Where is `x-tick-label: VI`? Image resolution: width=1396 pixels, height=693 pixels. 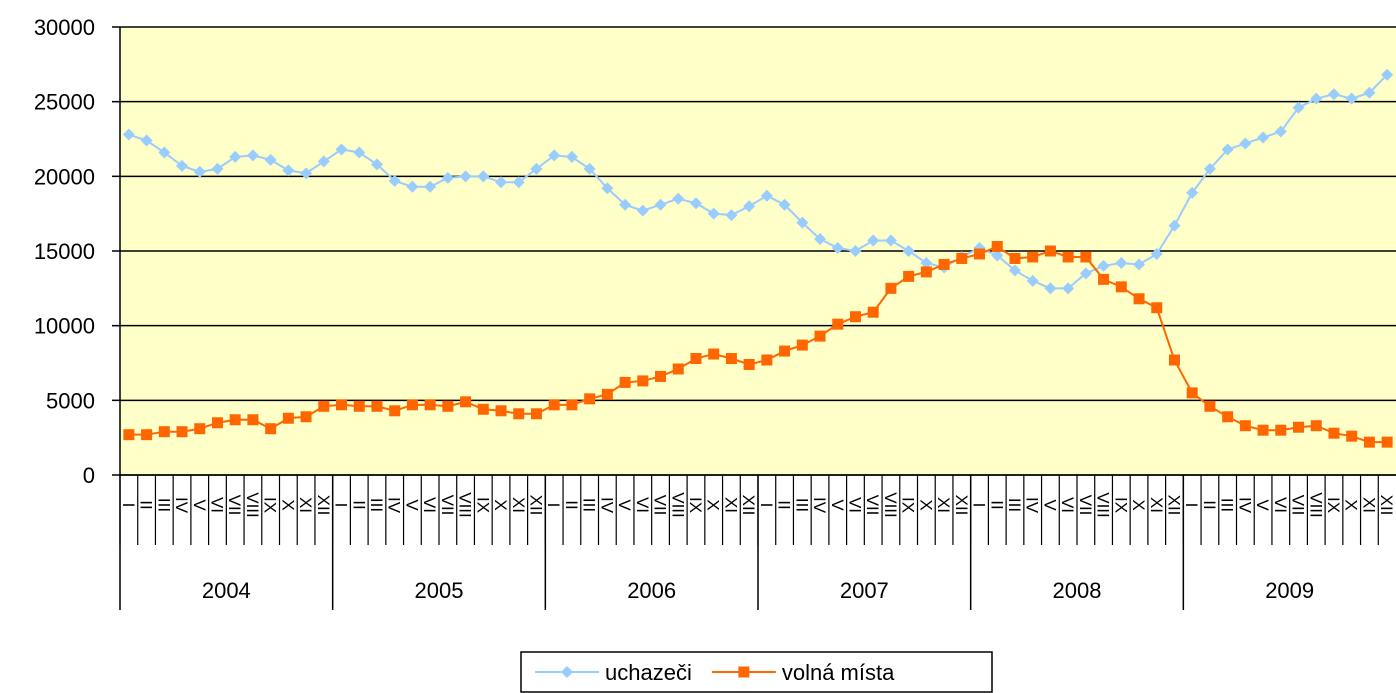 x-tick-label: VI is located at coordinates (1067, 505).